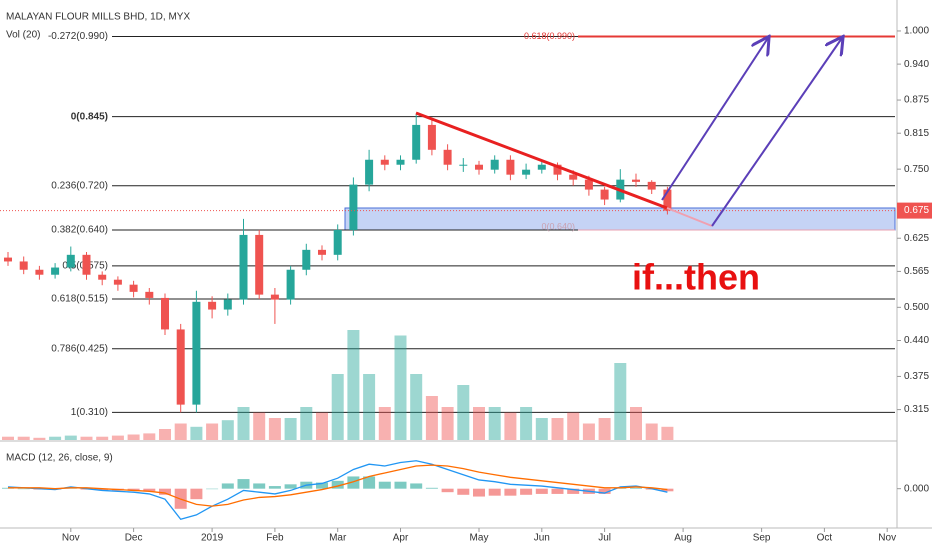 This screenshot has width=932, height=550. Describe the element at coordinates (689, 217) in the screenshot. I see `projection-line` at that location.